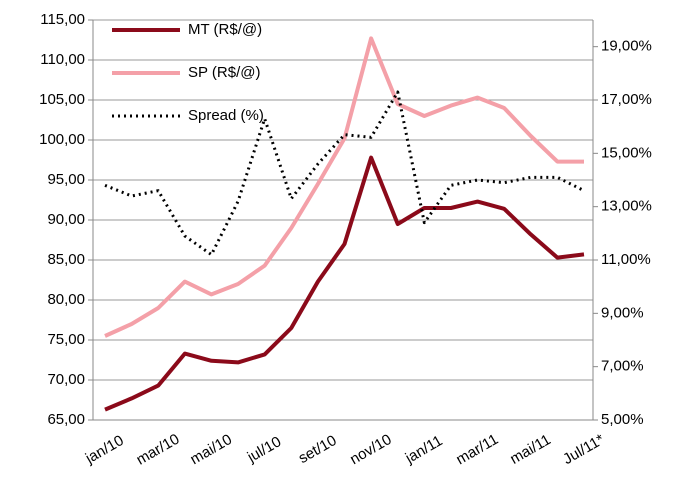 This screenshot has height=500, width=683. What do you see at coordinates (226, 115) in the screenshot?
I see `legend-label: Spread (%)` at bounding box center [226, 115].